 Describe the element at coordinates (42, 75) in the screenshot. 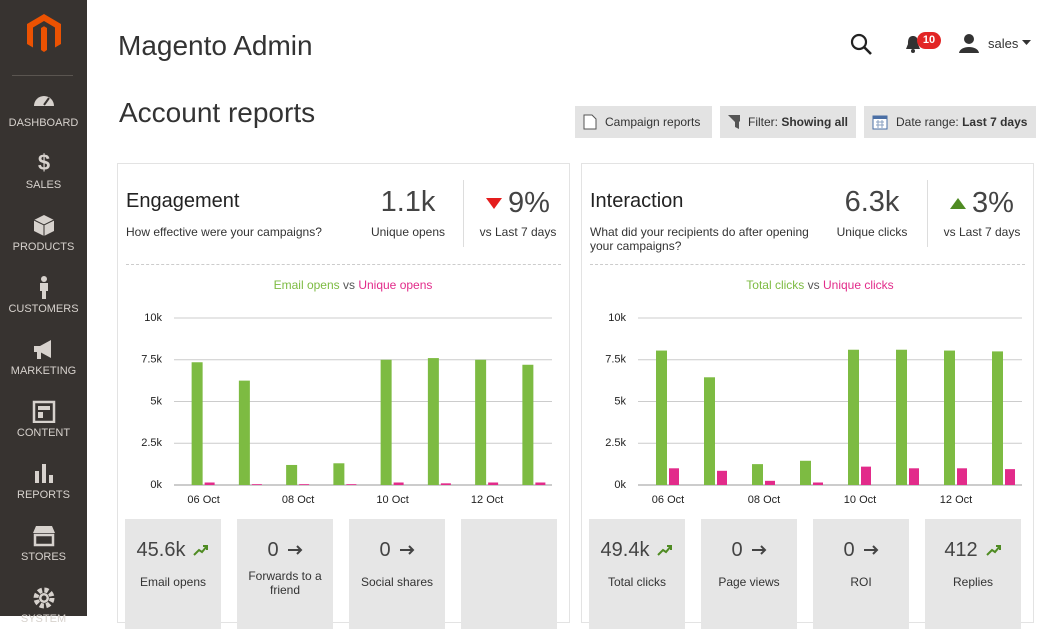

I see `separator` at that location.